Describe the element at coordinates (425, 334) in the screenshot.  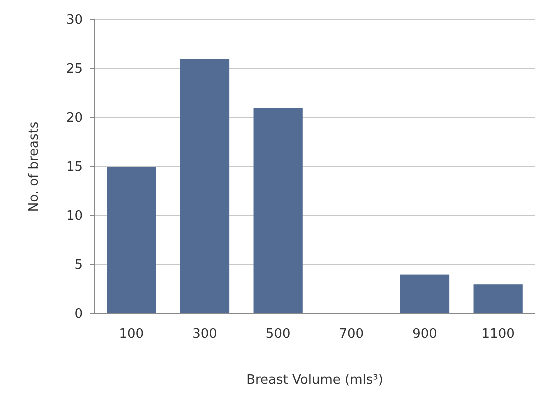
I see `x-tick-label: 900` at that location.